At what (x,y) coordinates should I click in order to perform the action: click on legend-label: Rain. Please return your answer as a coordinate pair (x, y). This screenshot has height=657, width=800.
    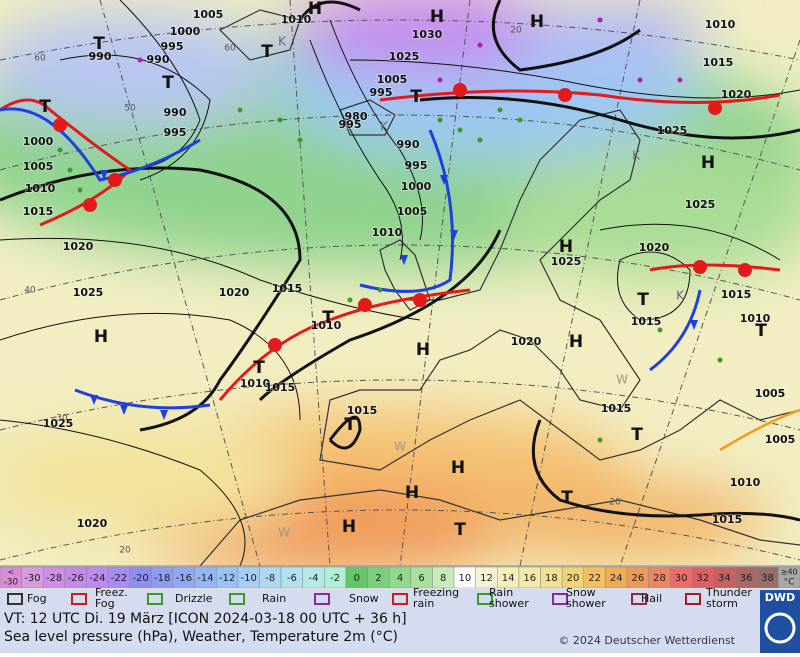
    Looking at the image, I should click on (274, 598).